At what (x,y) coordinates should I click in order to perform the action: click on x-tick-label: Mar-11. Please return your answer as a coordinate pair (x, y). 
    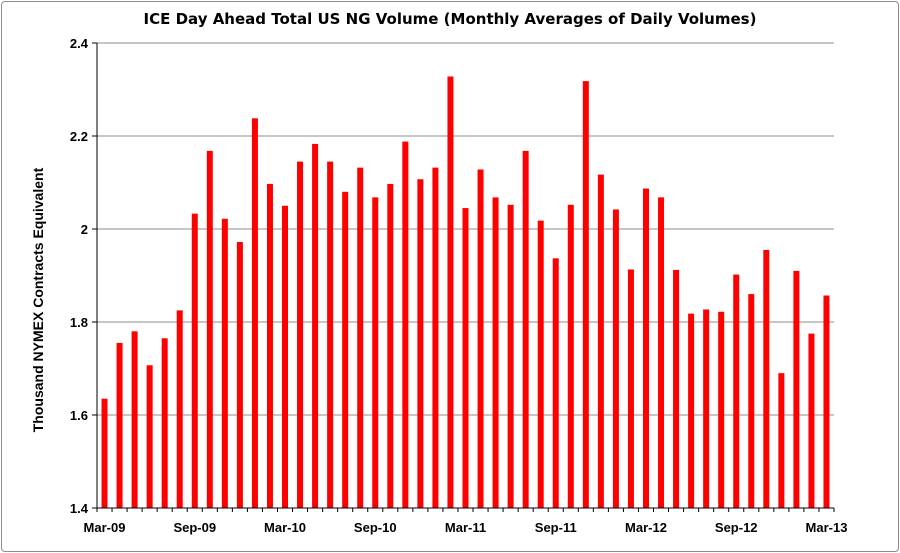
    Looking at the image, I should click on (465, 527).